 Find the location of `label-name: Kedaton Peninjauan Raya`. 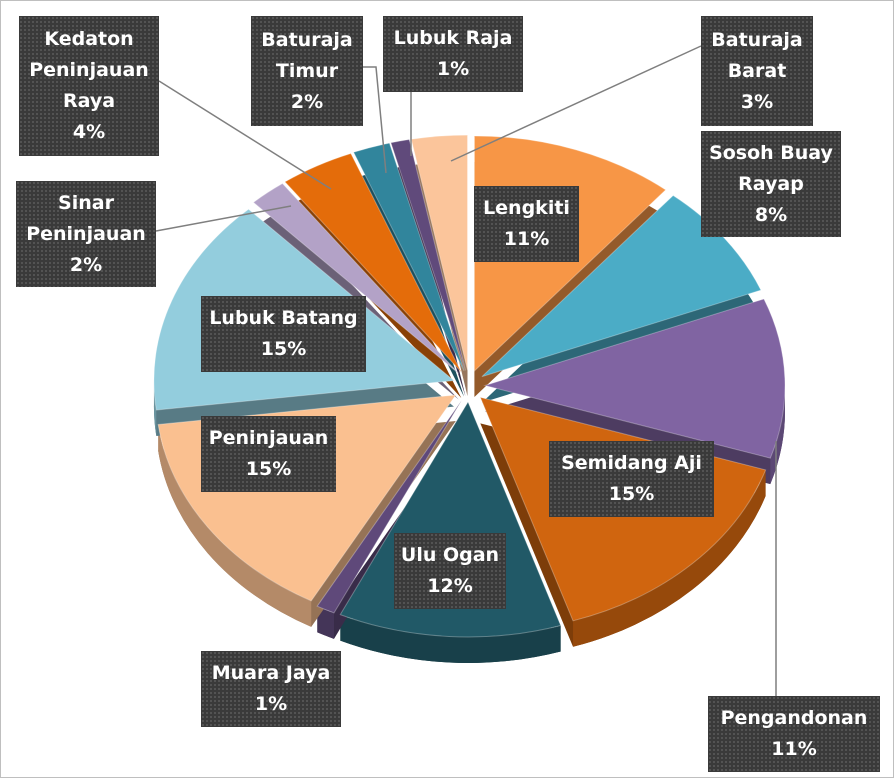

label-name: Kedaton Peninjauan Raya is located at coordinates (89, 70).